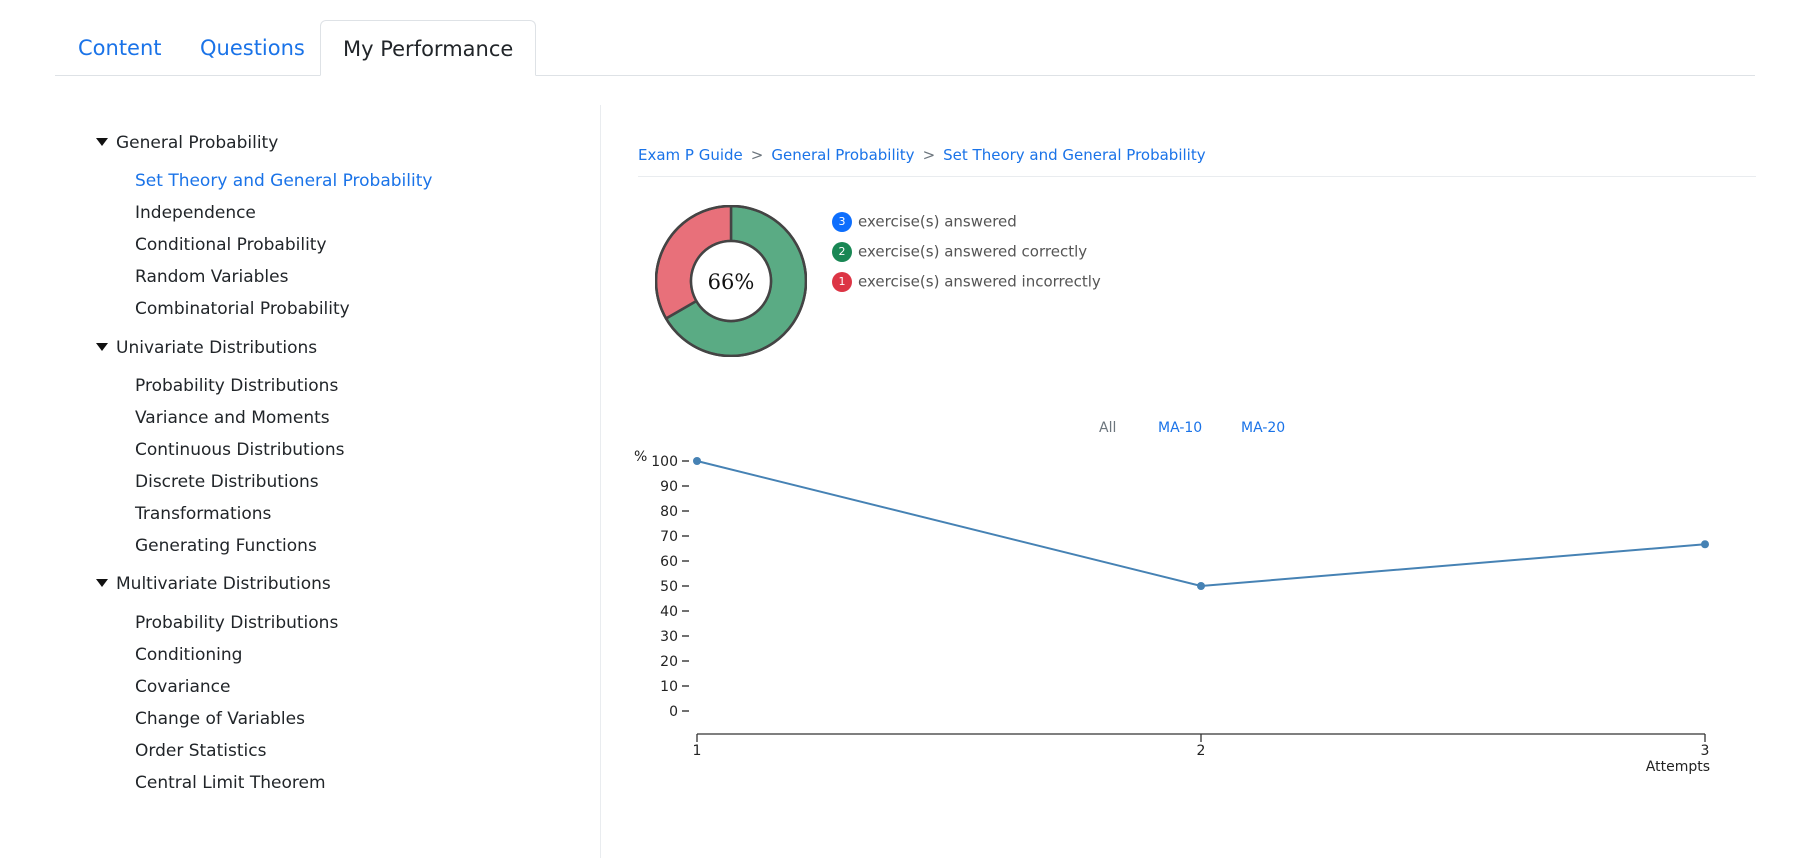 The width and height of the screenshot is (1806, 858). Describe the element at coordinates (640, 457) in the screenshot. I see `y-axis-label: %` at that location.